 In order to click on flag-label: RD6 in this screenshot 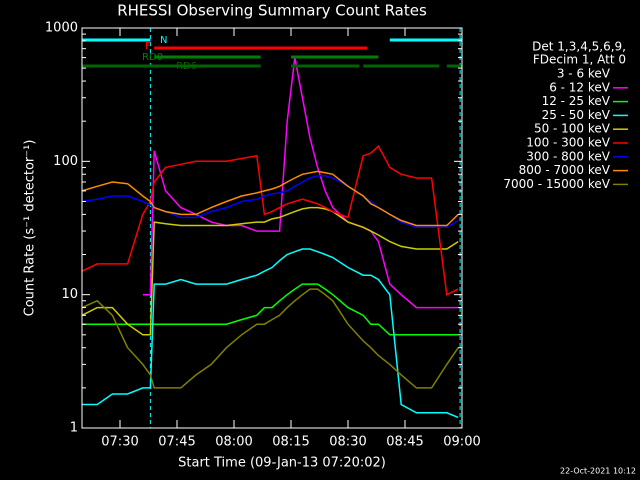, I will do `click(186, 66)`.